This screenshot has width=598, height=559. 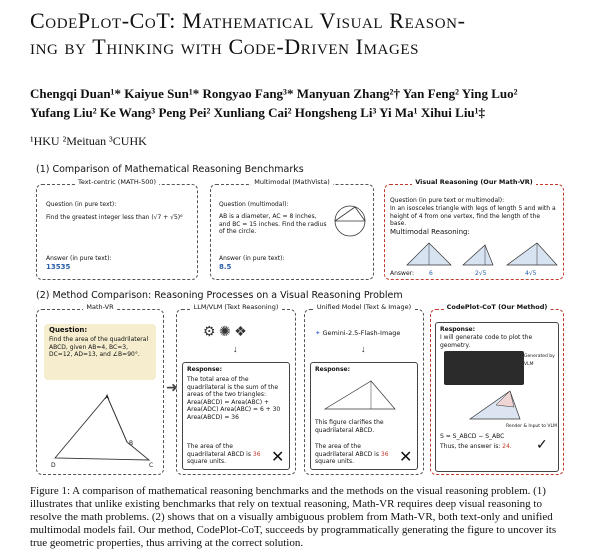 What do you see at coordinates (497, 307) in the screenshot?
I see `box-head: CodePlot-CoT (Our Method)` at bounding box center [497, 307].